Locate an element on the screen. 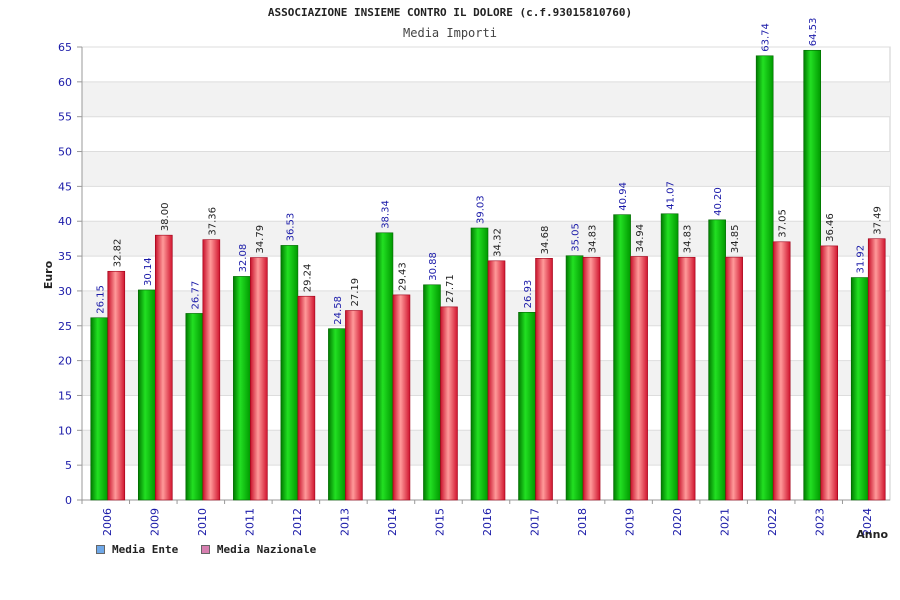 The height and width of the screenshot is (600, 900). x-axis-label: Anno is located at coordinates (872, 534).